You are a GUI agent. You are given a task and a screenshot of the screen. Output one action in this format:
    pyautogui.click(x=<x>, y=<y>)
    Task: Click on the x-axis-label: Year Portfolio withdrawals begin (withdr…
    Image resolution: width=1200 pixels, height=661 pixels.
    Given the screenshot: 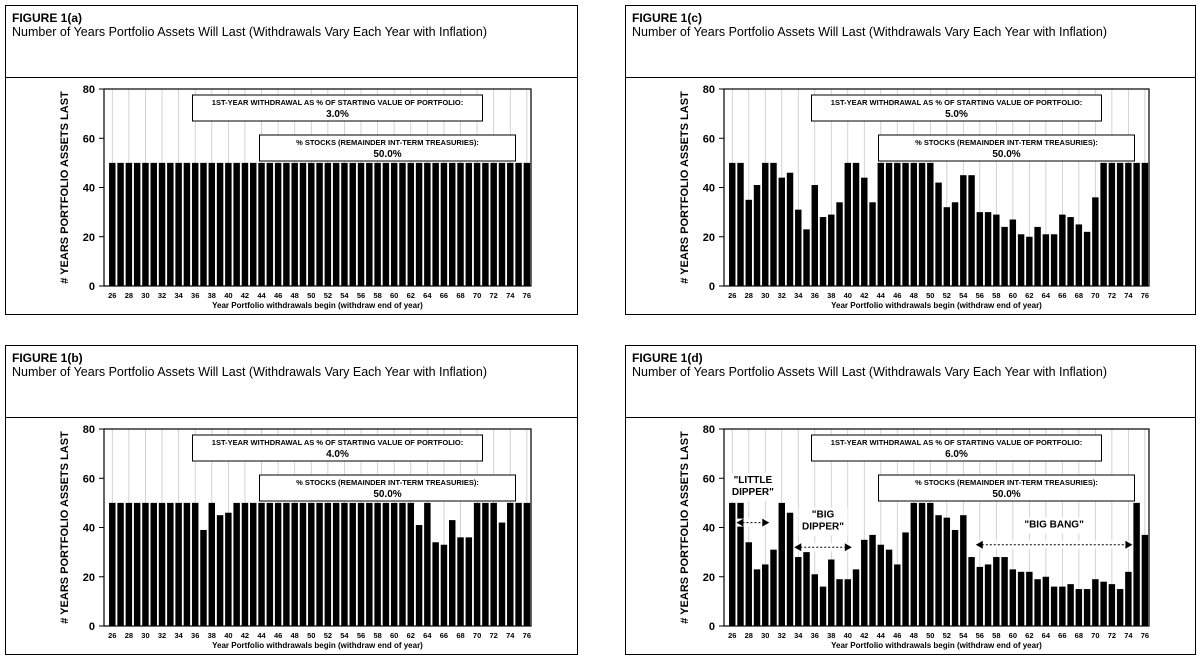 What is the action you would take?
    pyautogui.click(x=936, y=305)
    